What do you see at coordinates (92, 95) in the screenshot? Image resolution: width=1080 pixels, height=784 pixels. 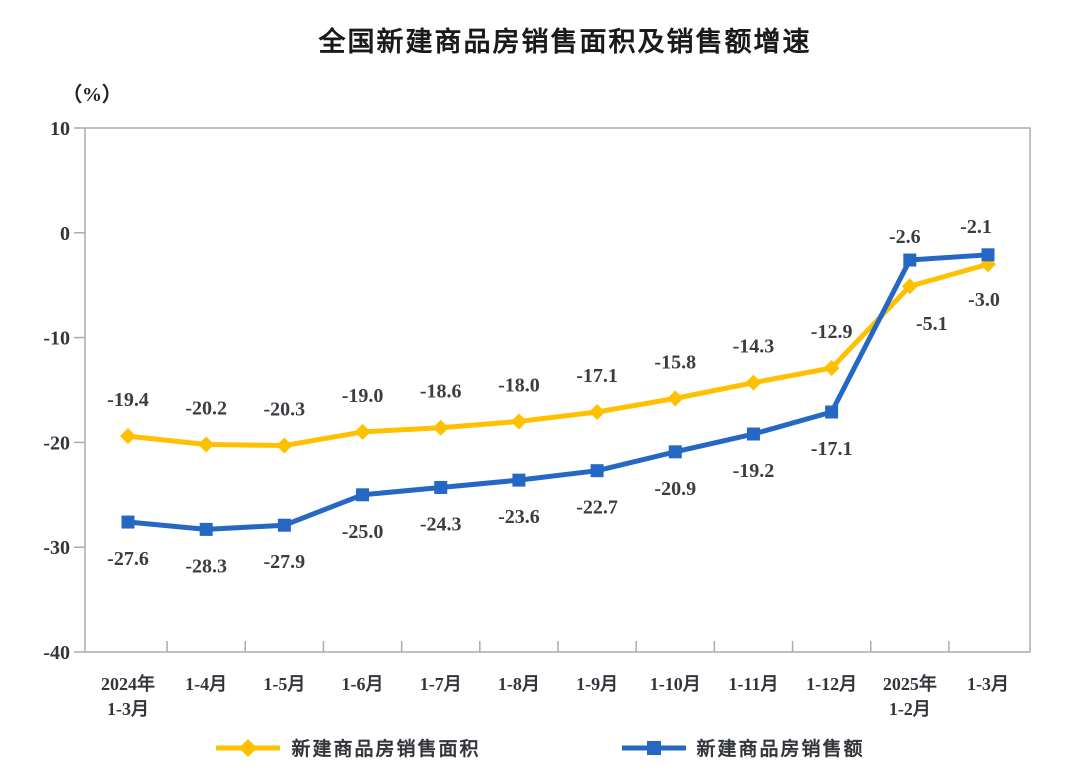 I see `y-axis-unit-label: （%）` at bounding box center [92, 95].